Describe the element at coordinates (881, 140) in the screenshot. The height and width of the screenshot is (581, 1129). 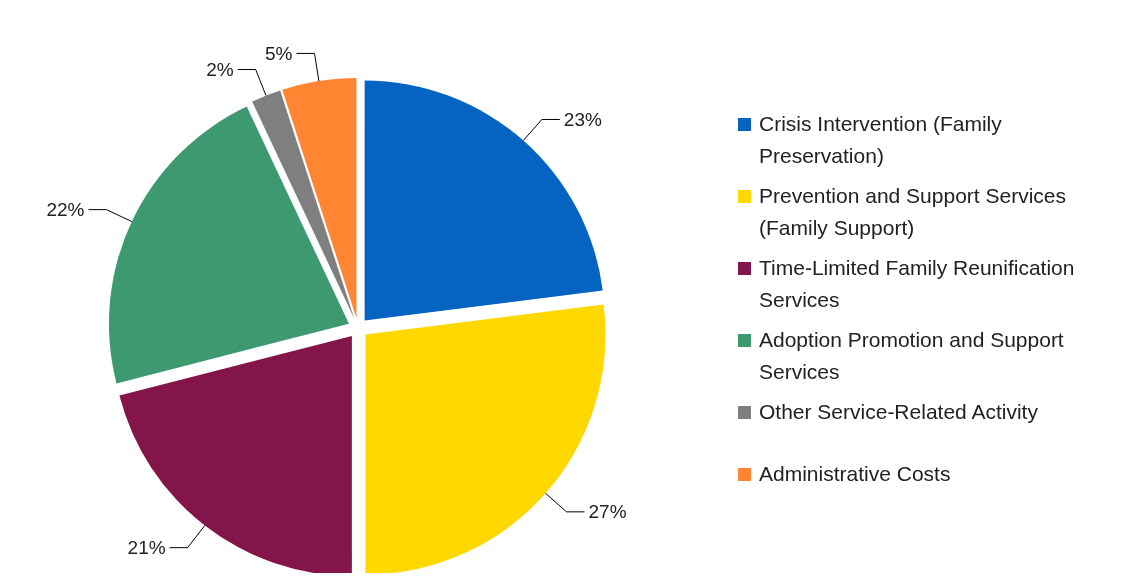
I see `legend-label: Crisis Intervention (Family Preservation)` at that location.